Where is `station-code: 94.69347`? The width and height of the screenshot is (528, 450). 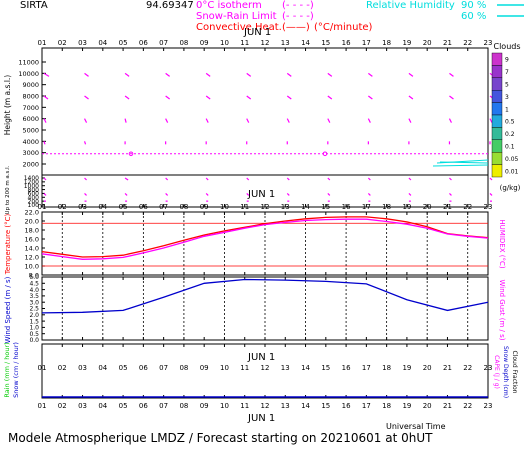
station-code: 94.69347 is located at coordinates (170, 5).